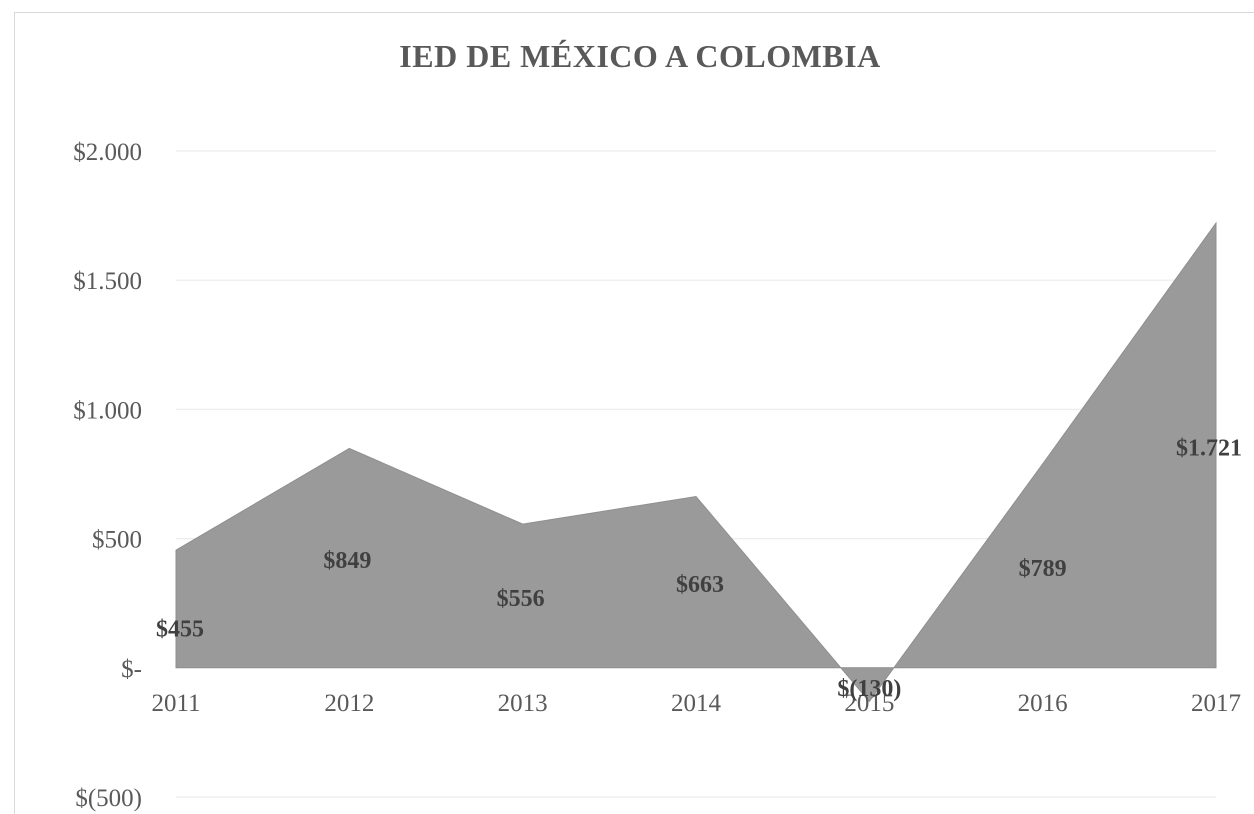 Image resolution: width=1254 pixels, height=814 pixels. I want to click on x-tick-label: 2014, so click(696, 703).